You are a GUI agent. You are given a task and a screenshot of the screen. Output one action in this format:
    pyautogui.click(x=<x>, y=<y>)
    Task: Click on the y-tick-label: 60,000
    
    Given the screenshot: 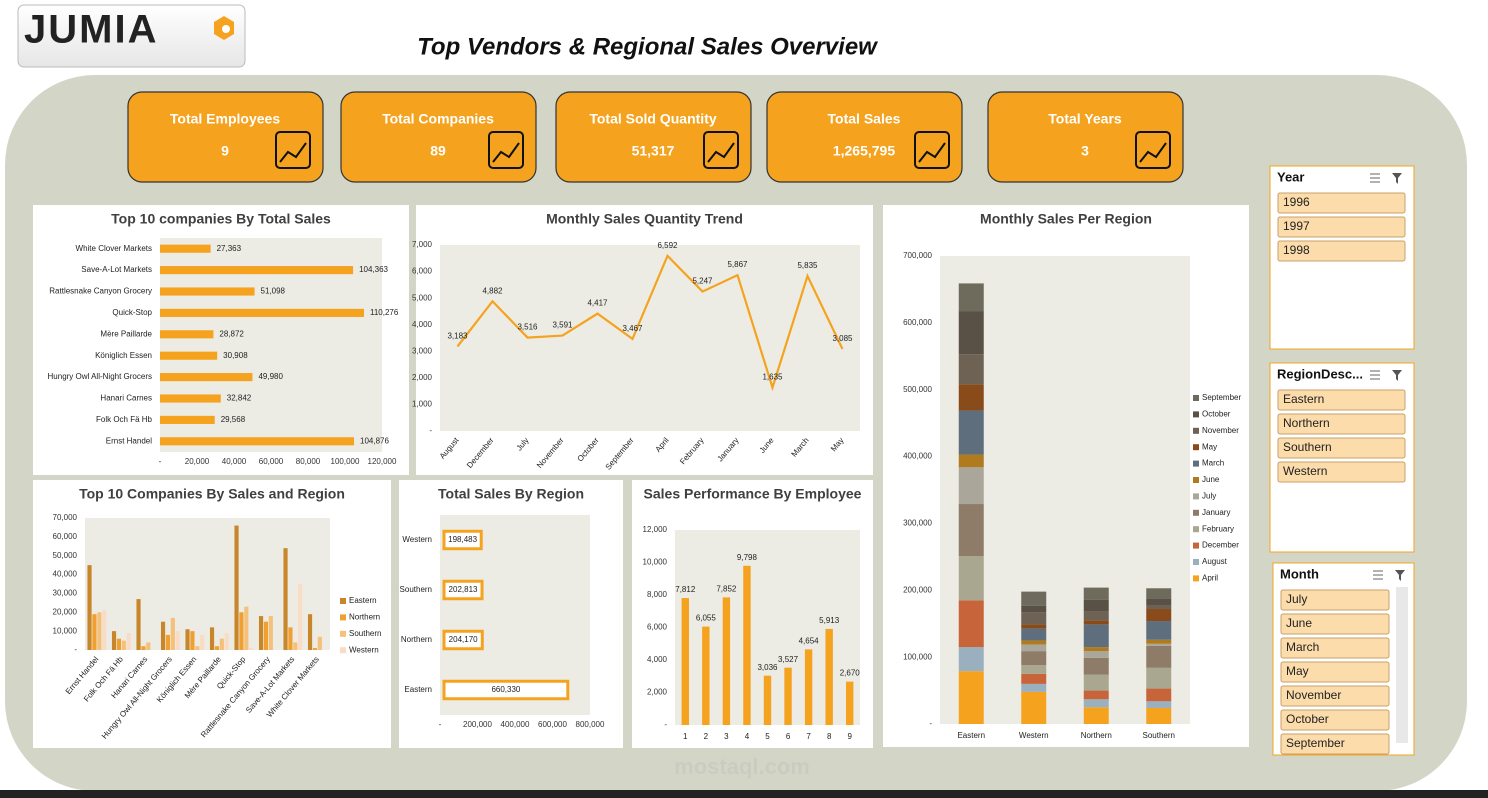 What is the action you would take?
    pyautogui.click(x=65, y=536)
    